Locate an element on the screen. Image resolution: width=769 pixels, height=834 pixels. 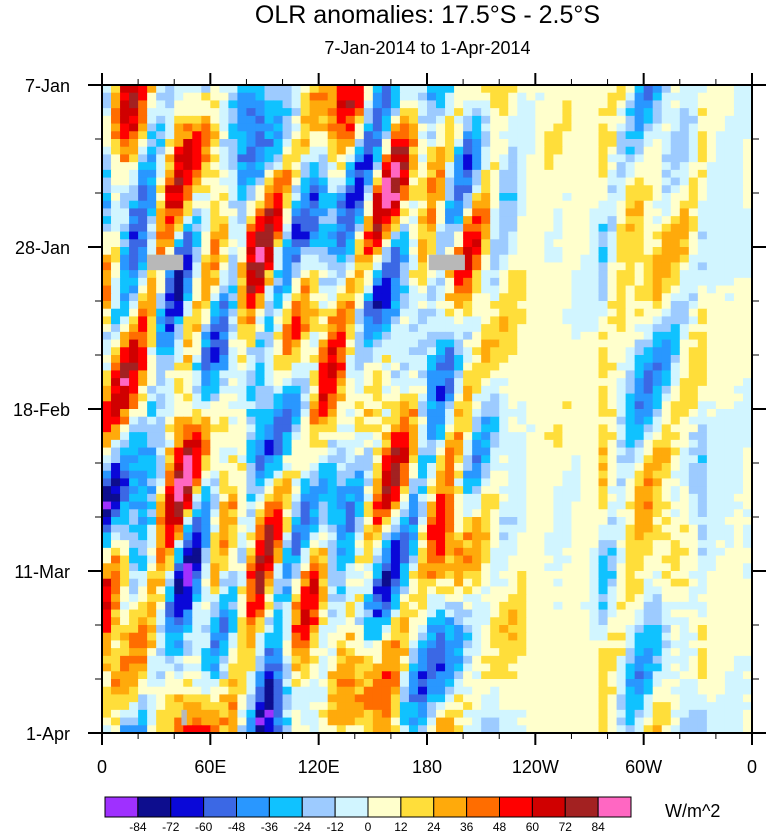
chart-title: OLR anomalies: 17.5°S - 2.5°S is located at coordinates (427, 15).